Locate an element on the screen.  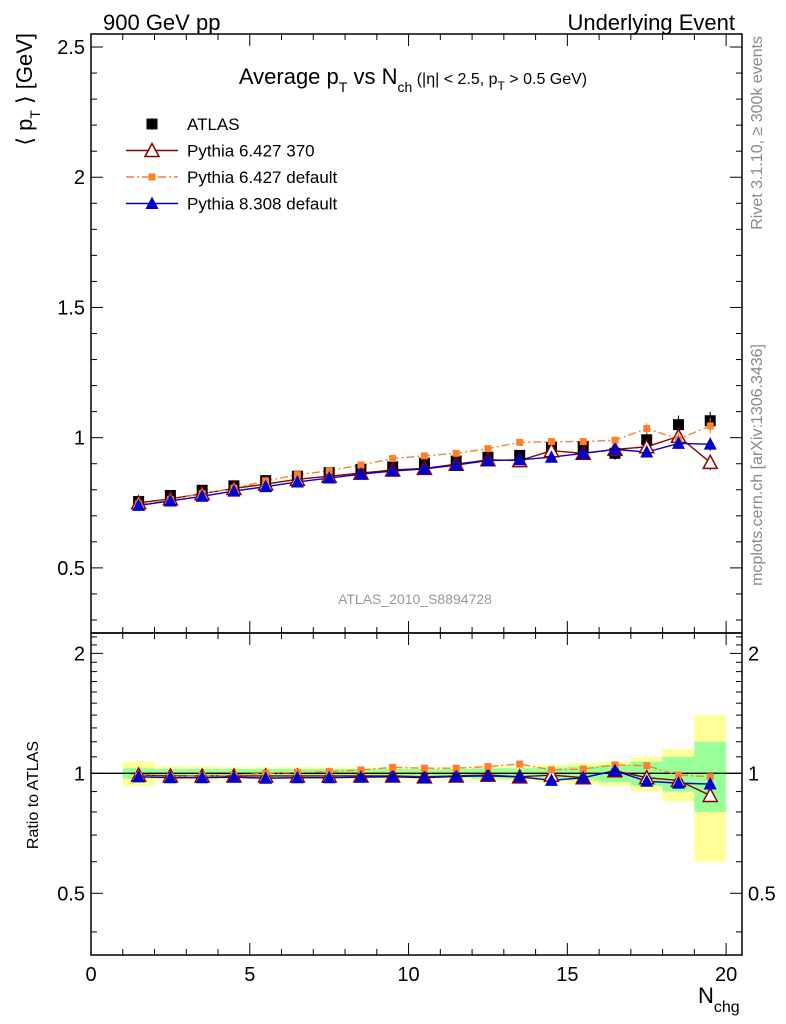
xtick-label: 0 is located at coordinates (90, 975).